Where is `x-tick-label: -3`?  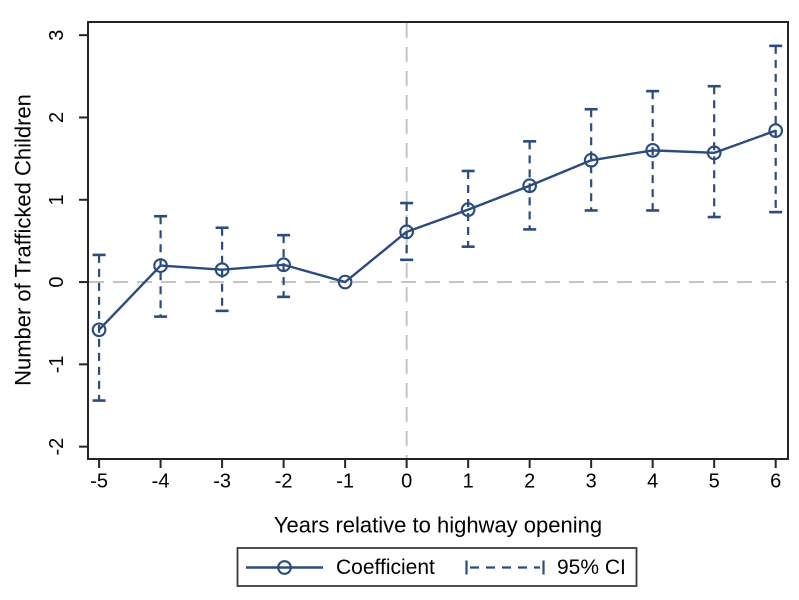
x-tick-label: -3 is located at coordinates (222, 482).